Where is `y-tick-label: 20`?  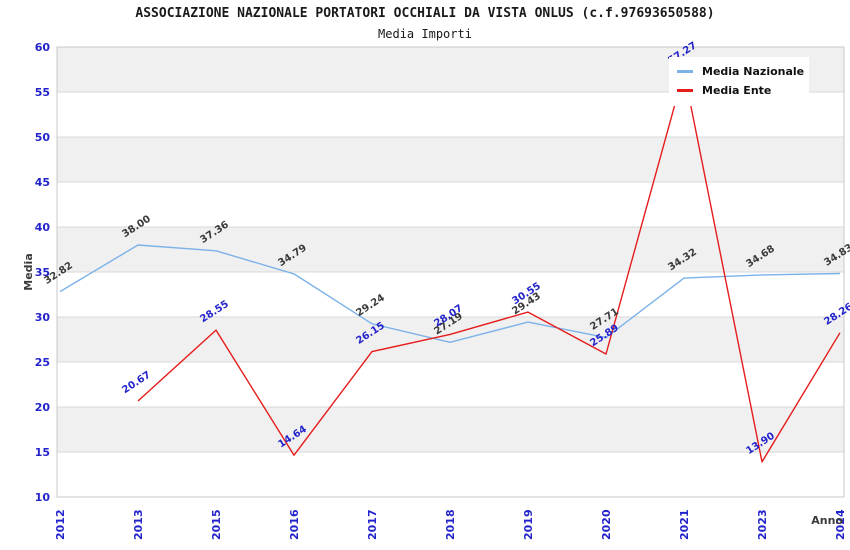 y-tick-label: 20 is located at coordinates (43, 407).